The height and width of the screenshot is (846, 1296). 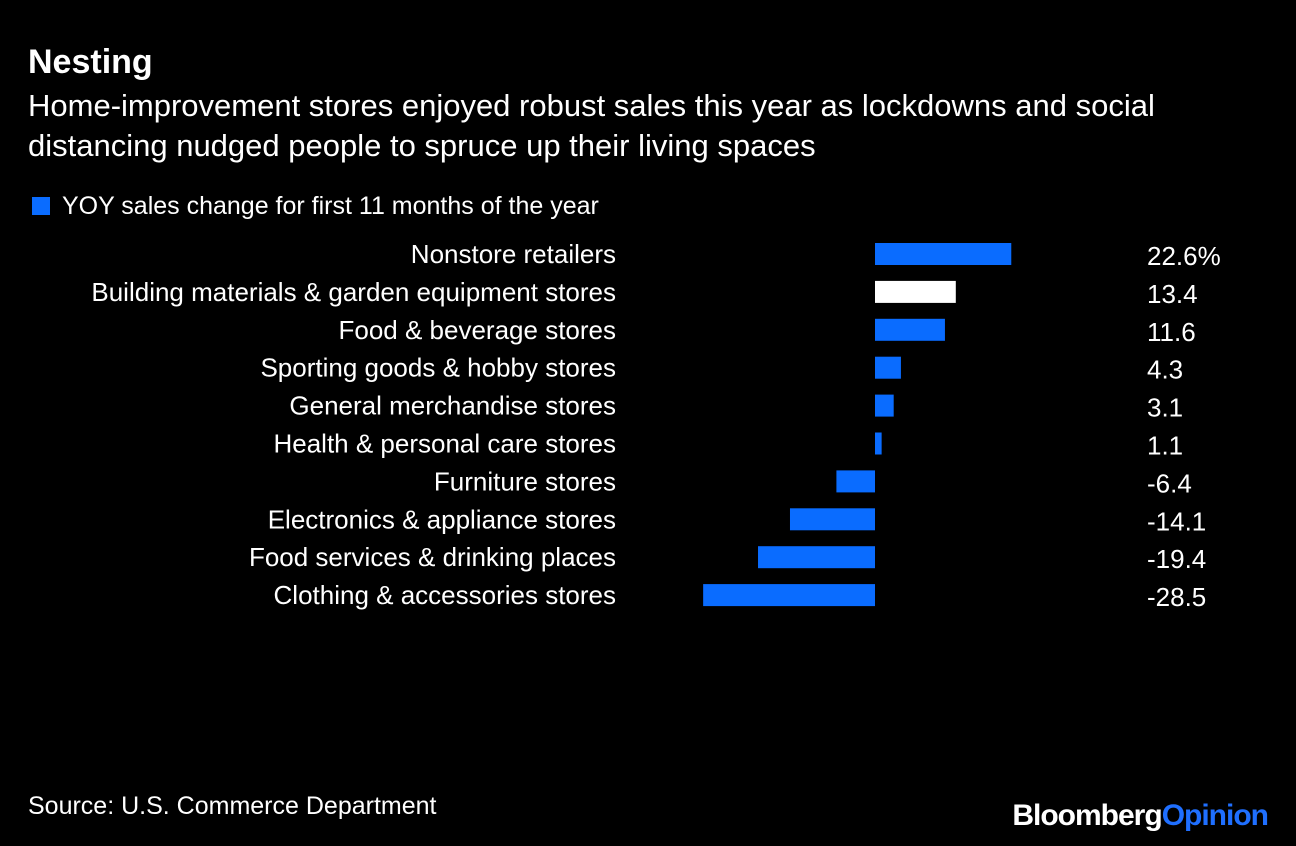 I want to click on value-label: 3.1, so click(x=1165, y=408).